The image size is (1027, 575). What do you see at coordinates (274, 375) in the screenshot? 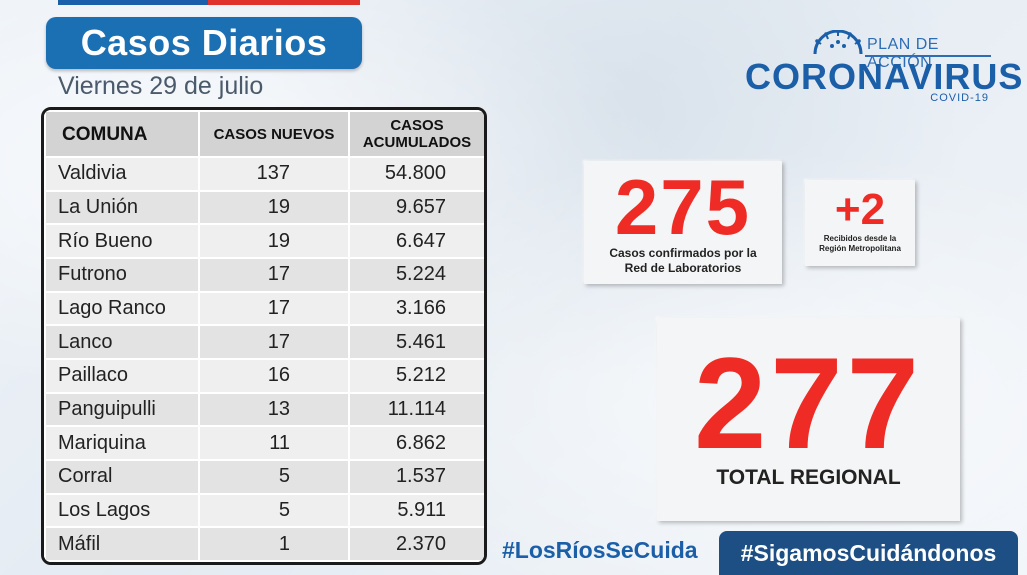
I see `casos-nuevos-cell: 16` at bounding box center [274, 375].